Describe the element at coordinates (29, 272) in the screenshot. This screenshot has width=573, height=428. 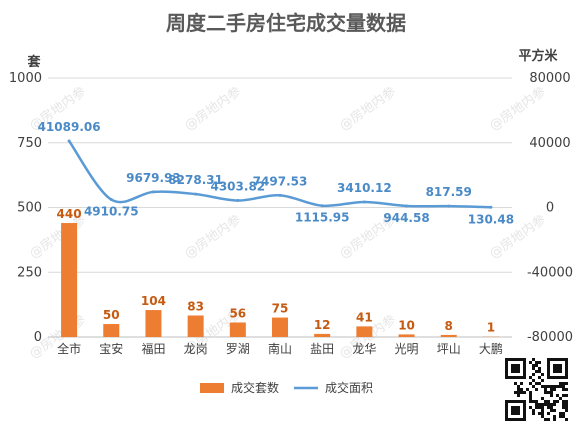
I see `left-tick-label: 250` at that location.